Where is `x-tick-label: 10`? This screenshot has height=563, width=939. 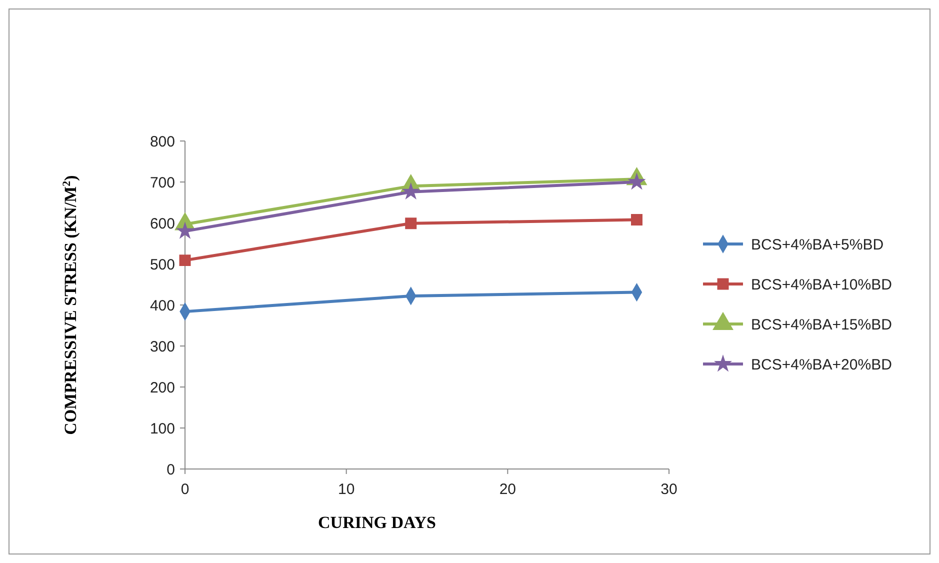 x-tick-label: 10 is located at coordinates (346, 489).